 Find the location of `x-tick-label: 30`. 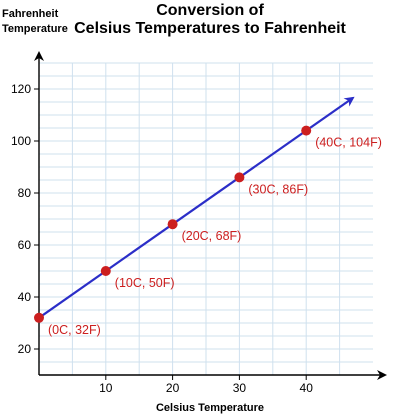

x-tick-label: 30 is located at coordinates (240, 388).